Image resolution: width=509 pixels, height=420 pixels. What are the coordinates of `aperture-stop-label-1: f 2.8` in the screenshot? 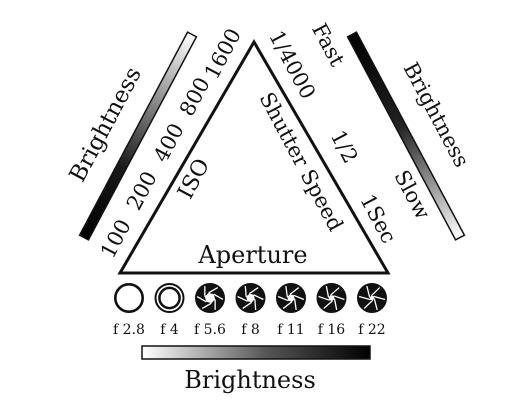 It's located at (129, 330).